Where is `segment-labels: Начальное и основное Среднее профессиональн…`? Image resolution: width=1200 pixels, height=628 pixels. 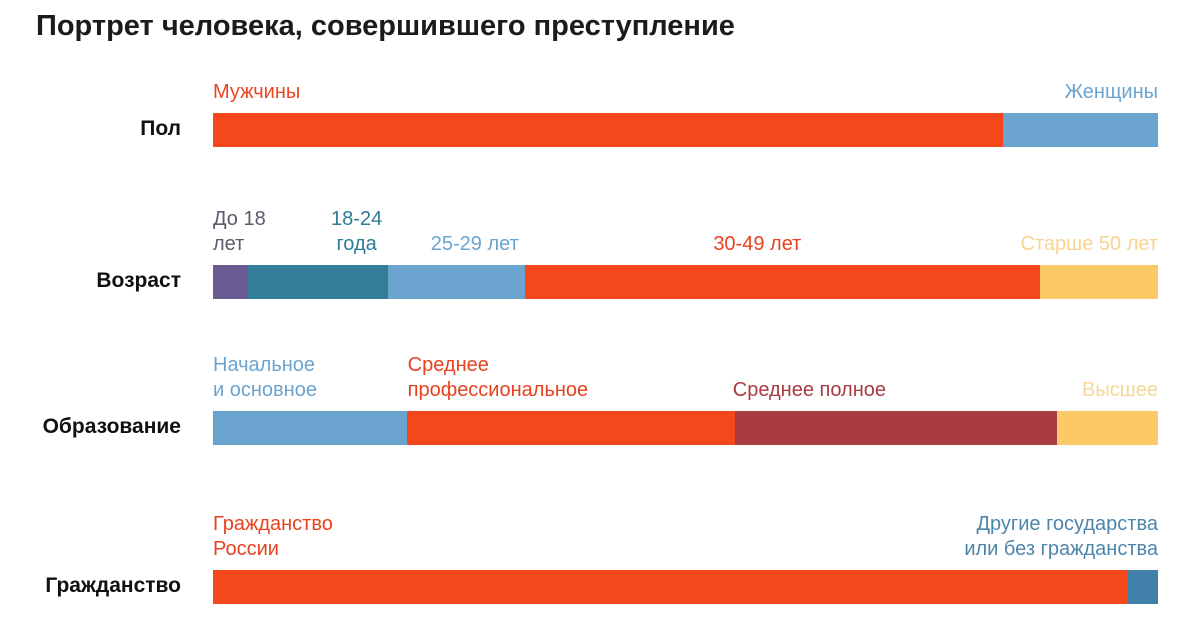 segment-labels: Начальное и основное Среднее профессиональн… is located at coordinates (685, 363).